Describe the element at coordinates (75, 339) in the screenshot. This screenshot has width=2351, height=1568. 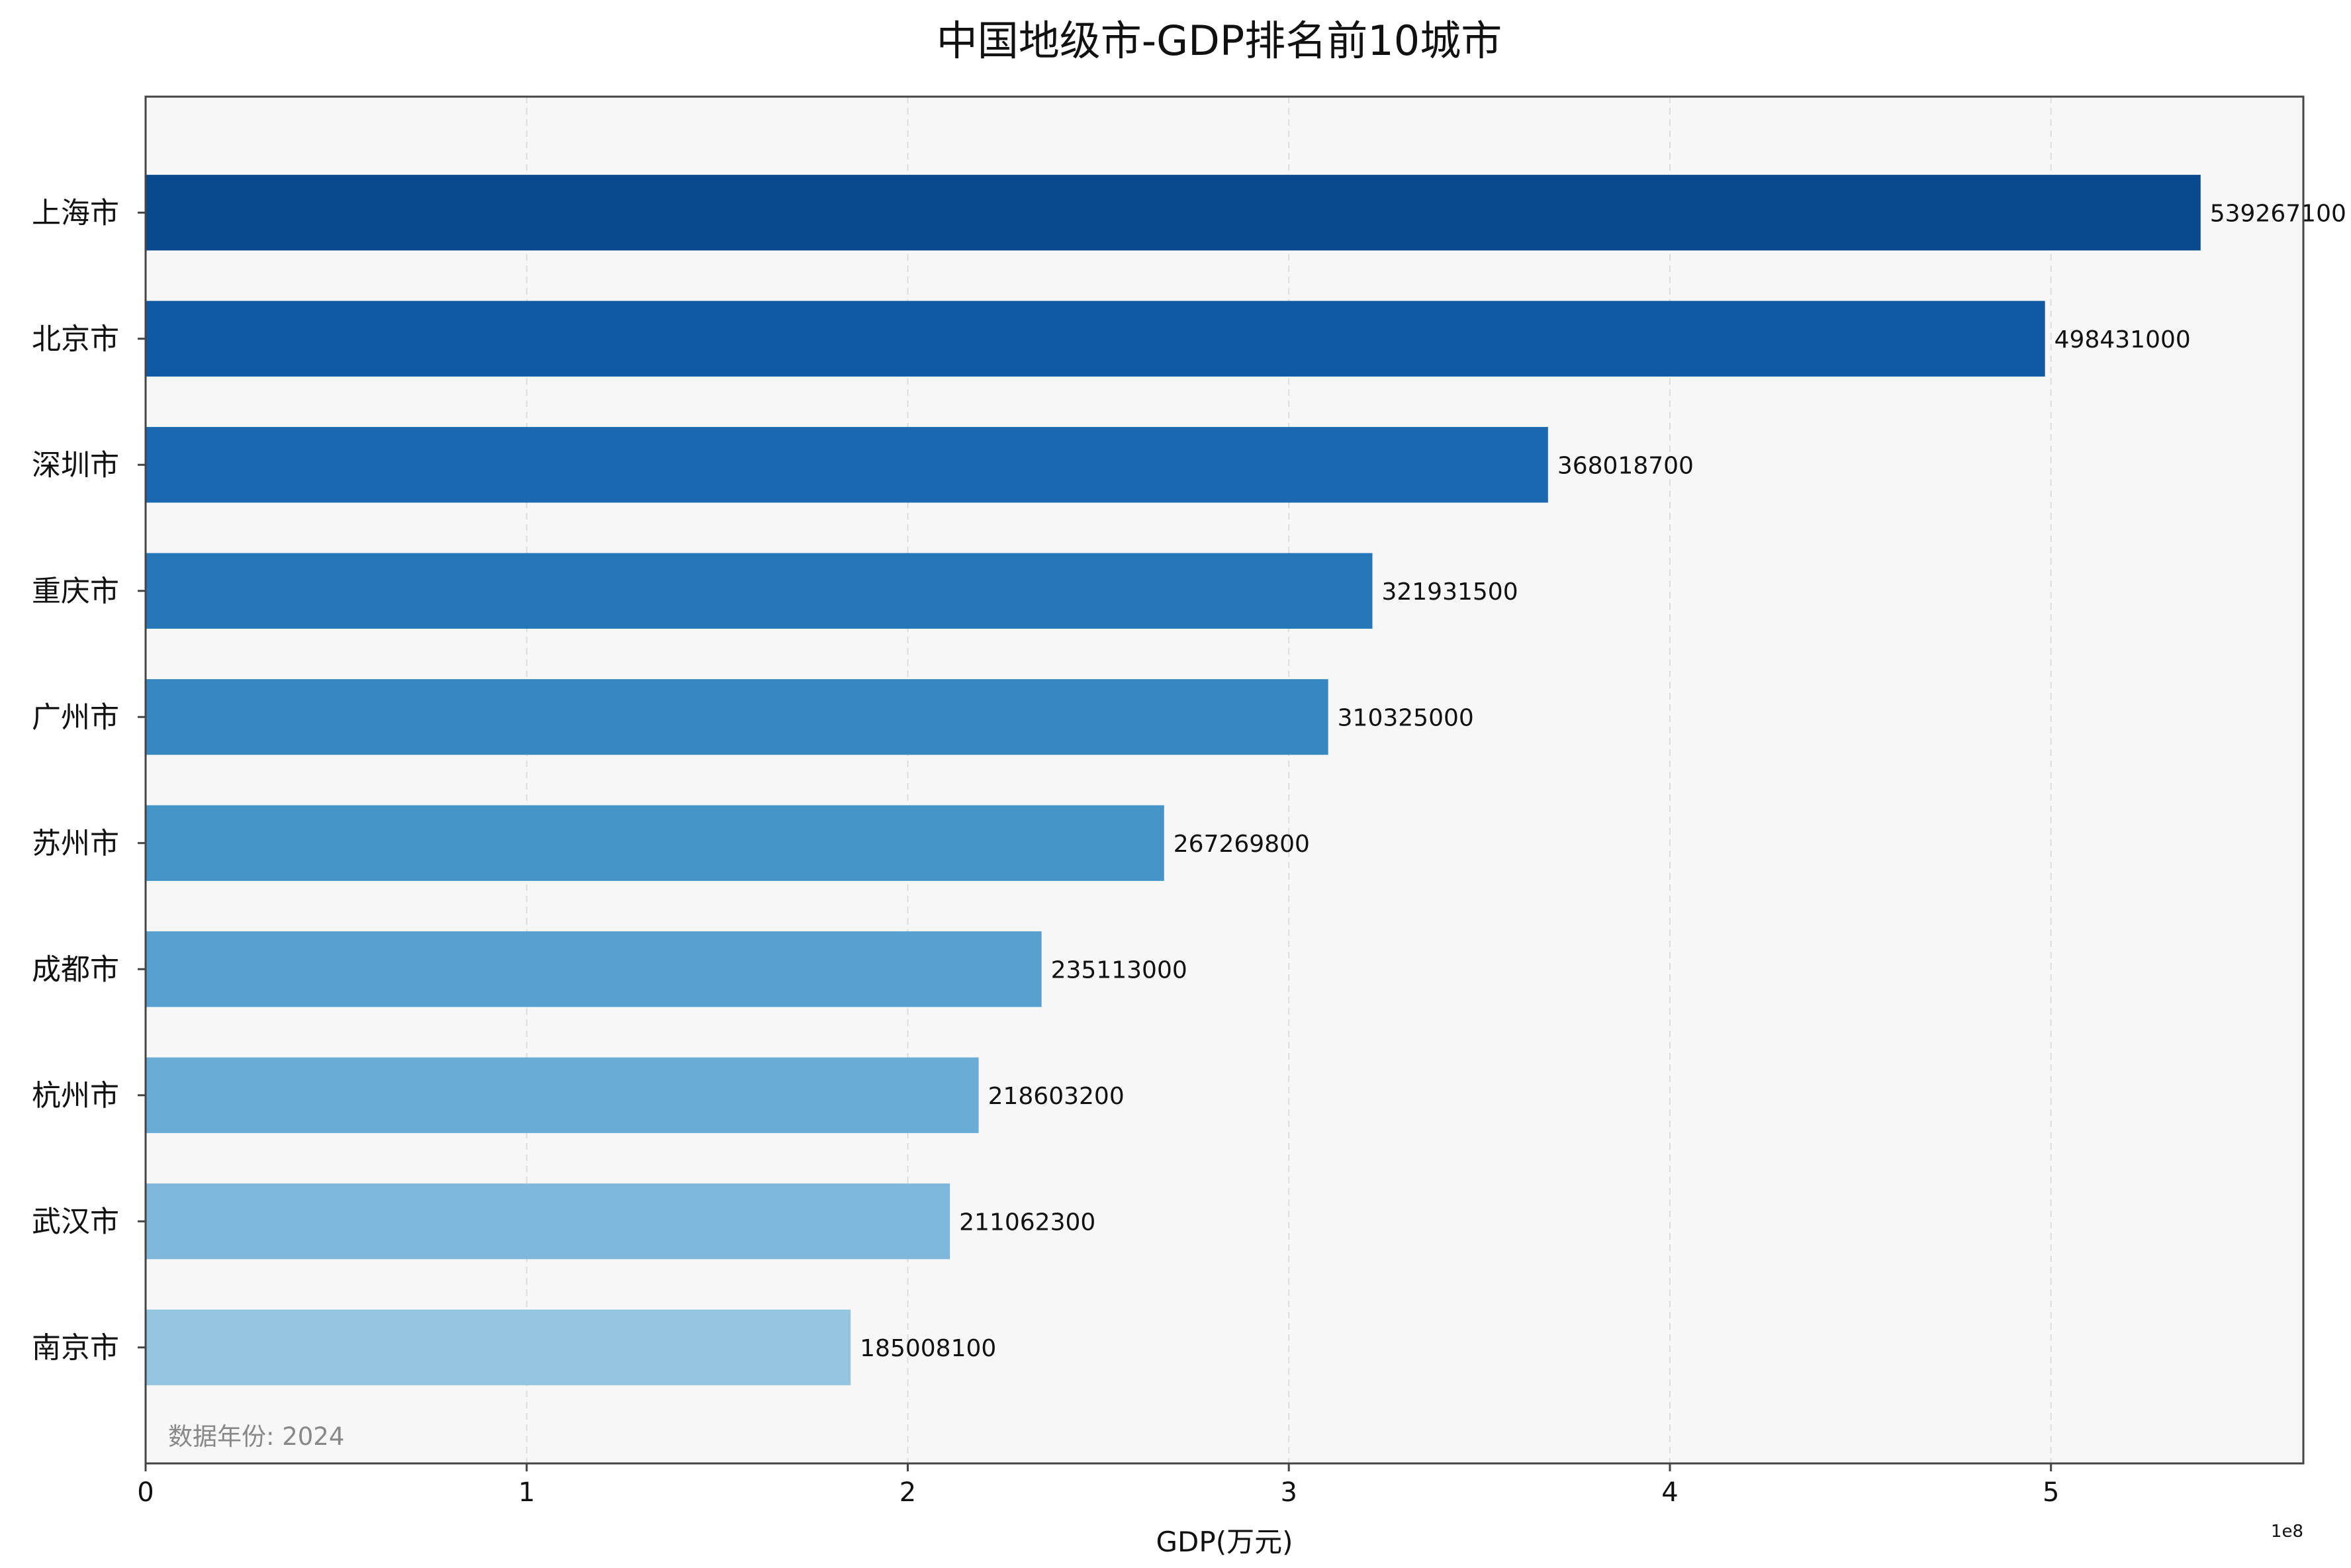
I see `y-tick-label: 北京市` at that location.